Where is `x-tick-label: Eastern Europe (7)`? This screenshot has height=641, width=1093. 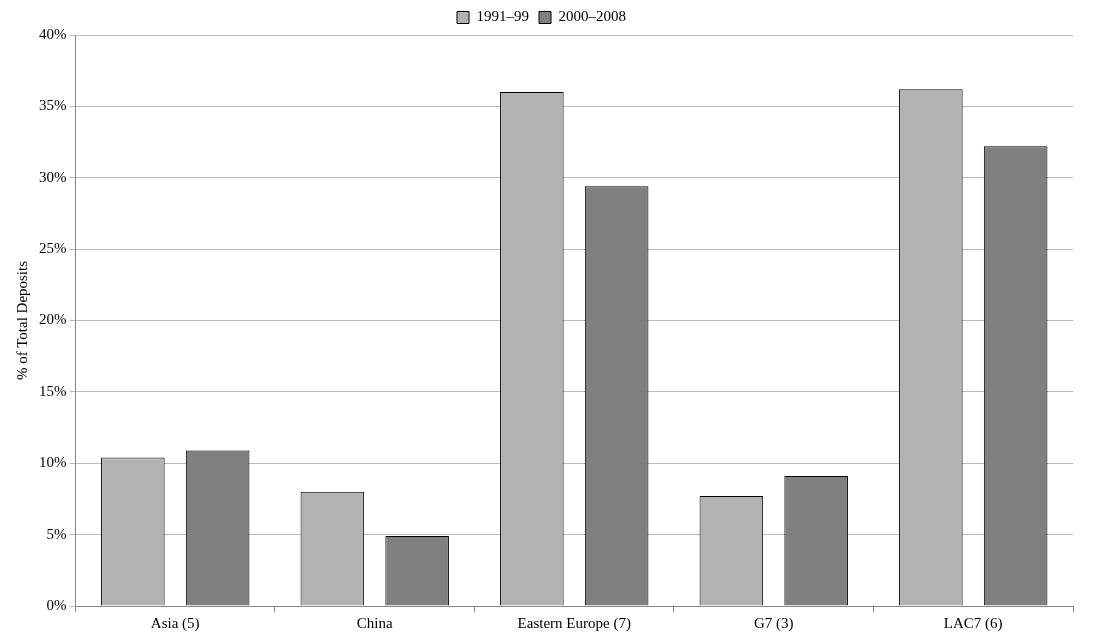 x-tick-label: Eastern Europe (7) is located at coordinates (574, 623).